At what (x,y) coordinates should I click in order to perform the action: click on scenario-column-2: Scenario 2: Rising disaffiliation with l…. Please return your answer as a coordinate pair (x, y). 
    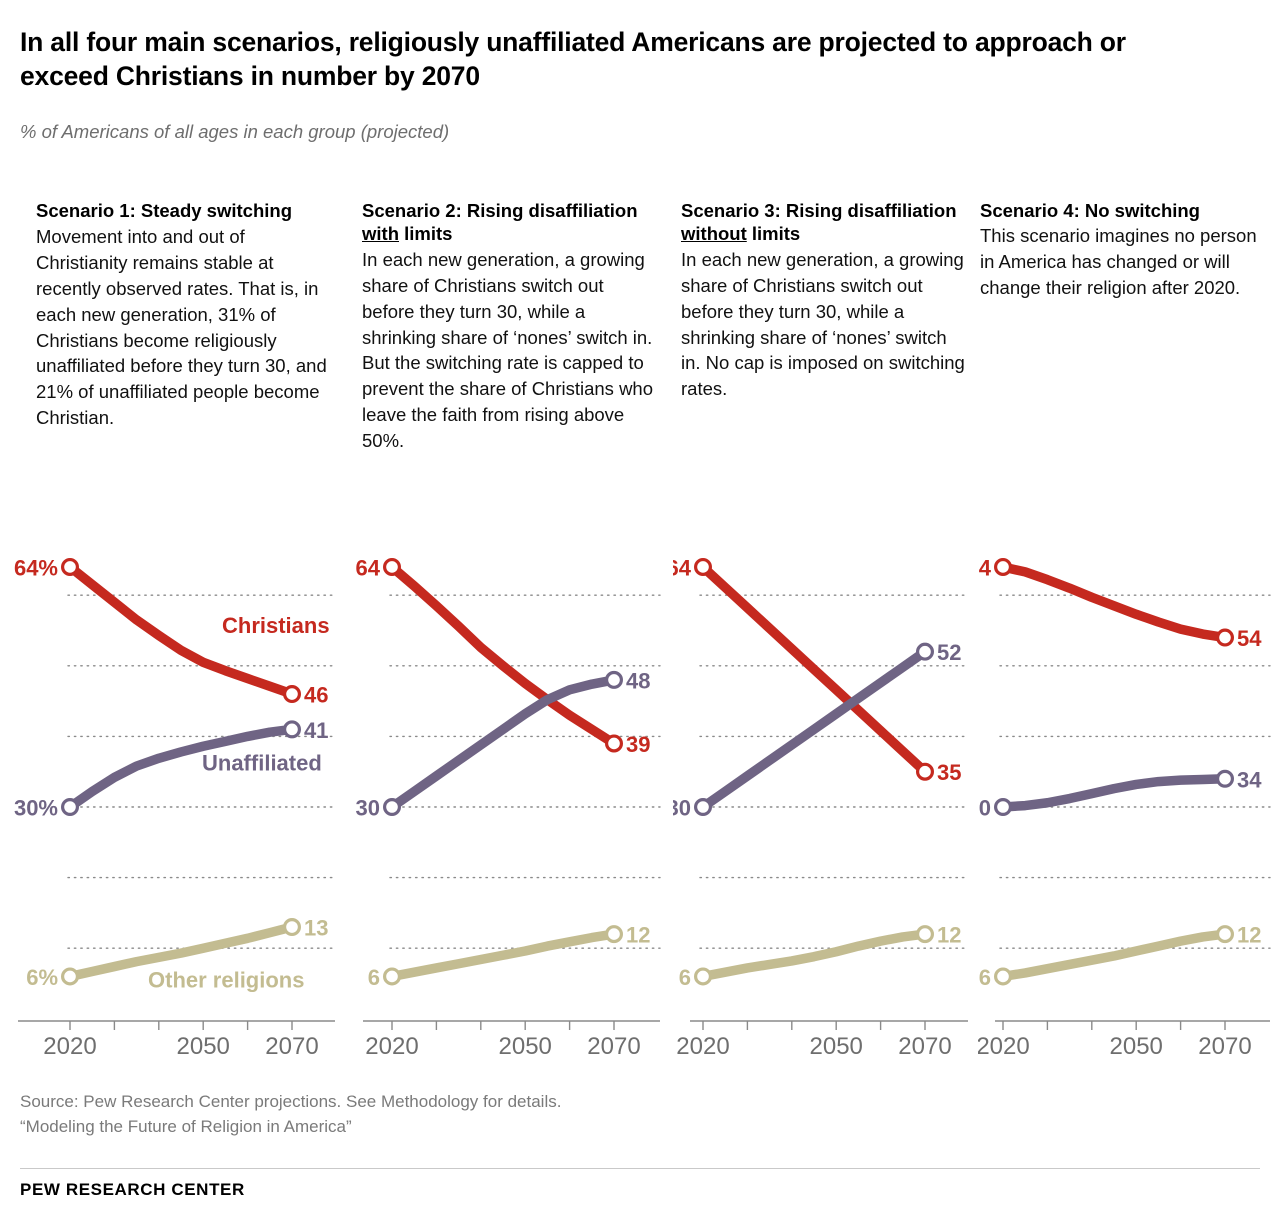
    Looking at the image, I should click on (510, 327).